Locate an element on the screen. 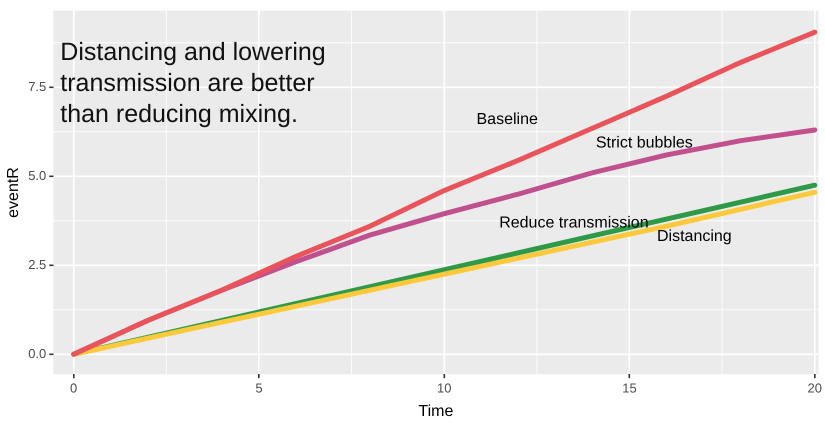 This screenshot has height=423, width=825. x-tick-label: 10 is located at coordinates (444, 388).